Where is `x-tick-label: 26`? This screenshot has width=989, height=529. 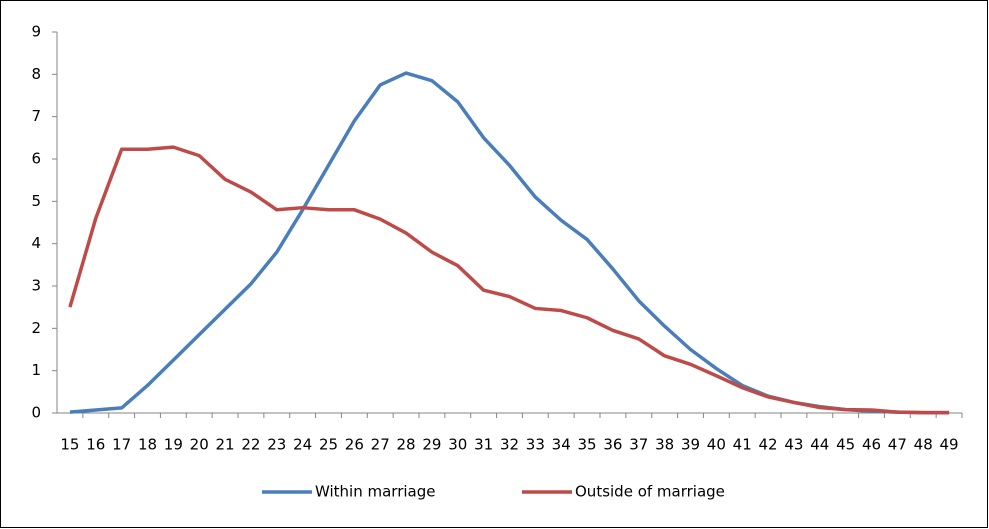
x-tick-label: 26 is located at coordinates (354, 445).